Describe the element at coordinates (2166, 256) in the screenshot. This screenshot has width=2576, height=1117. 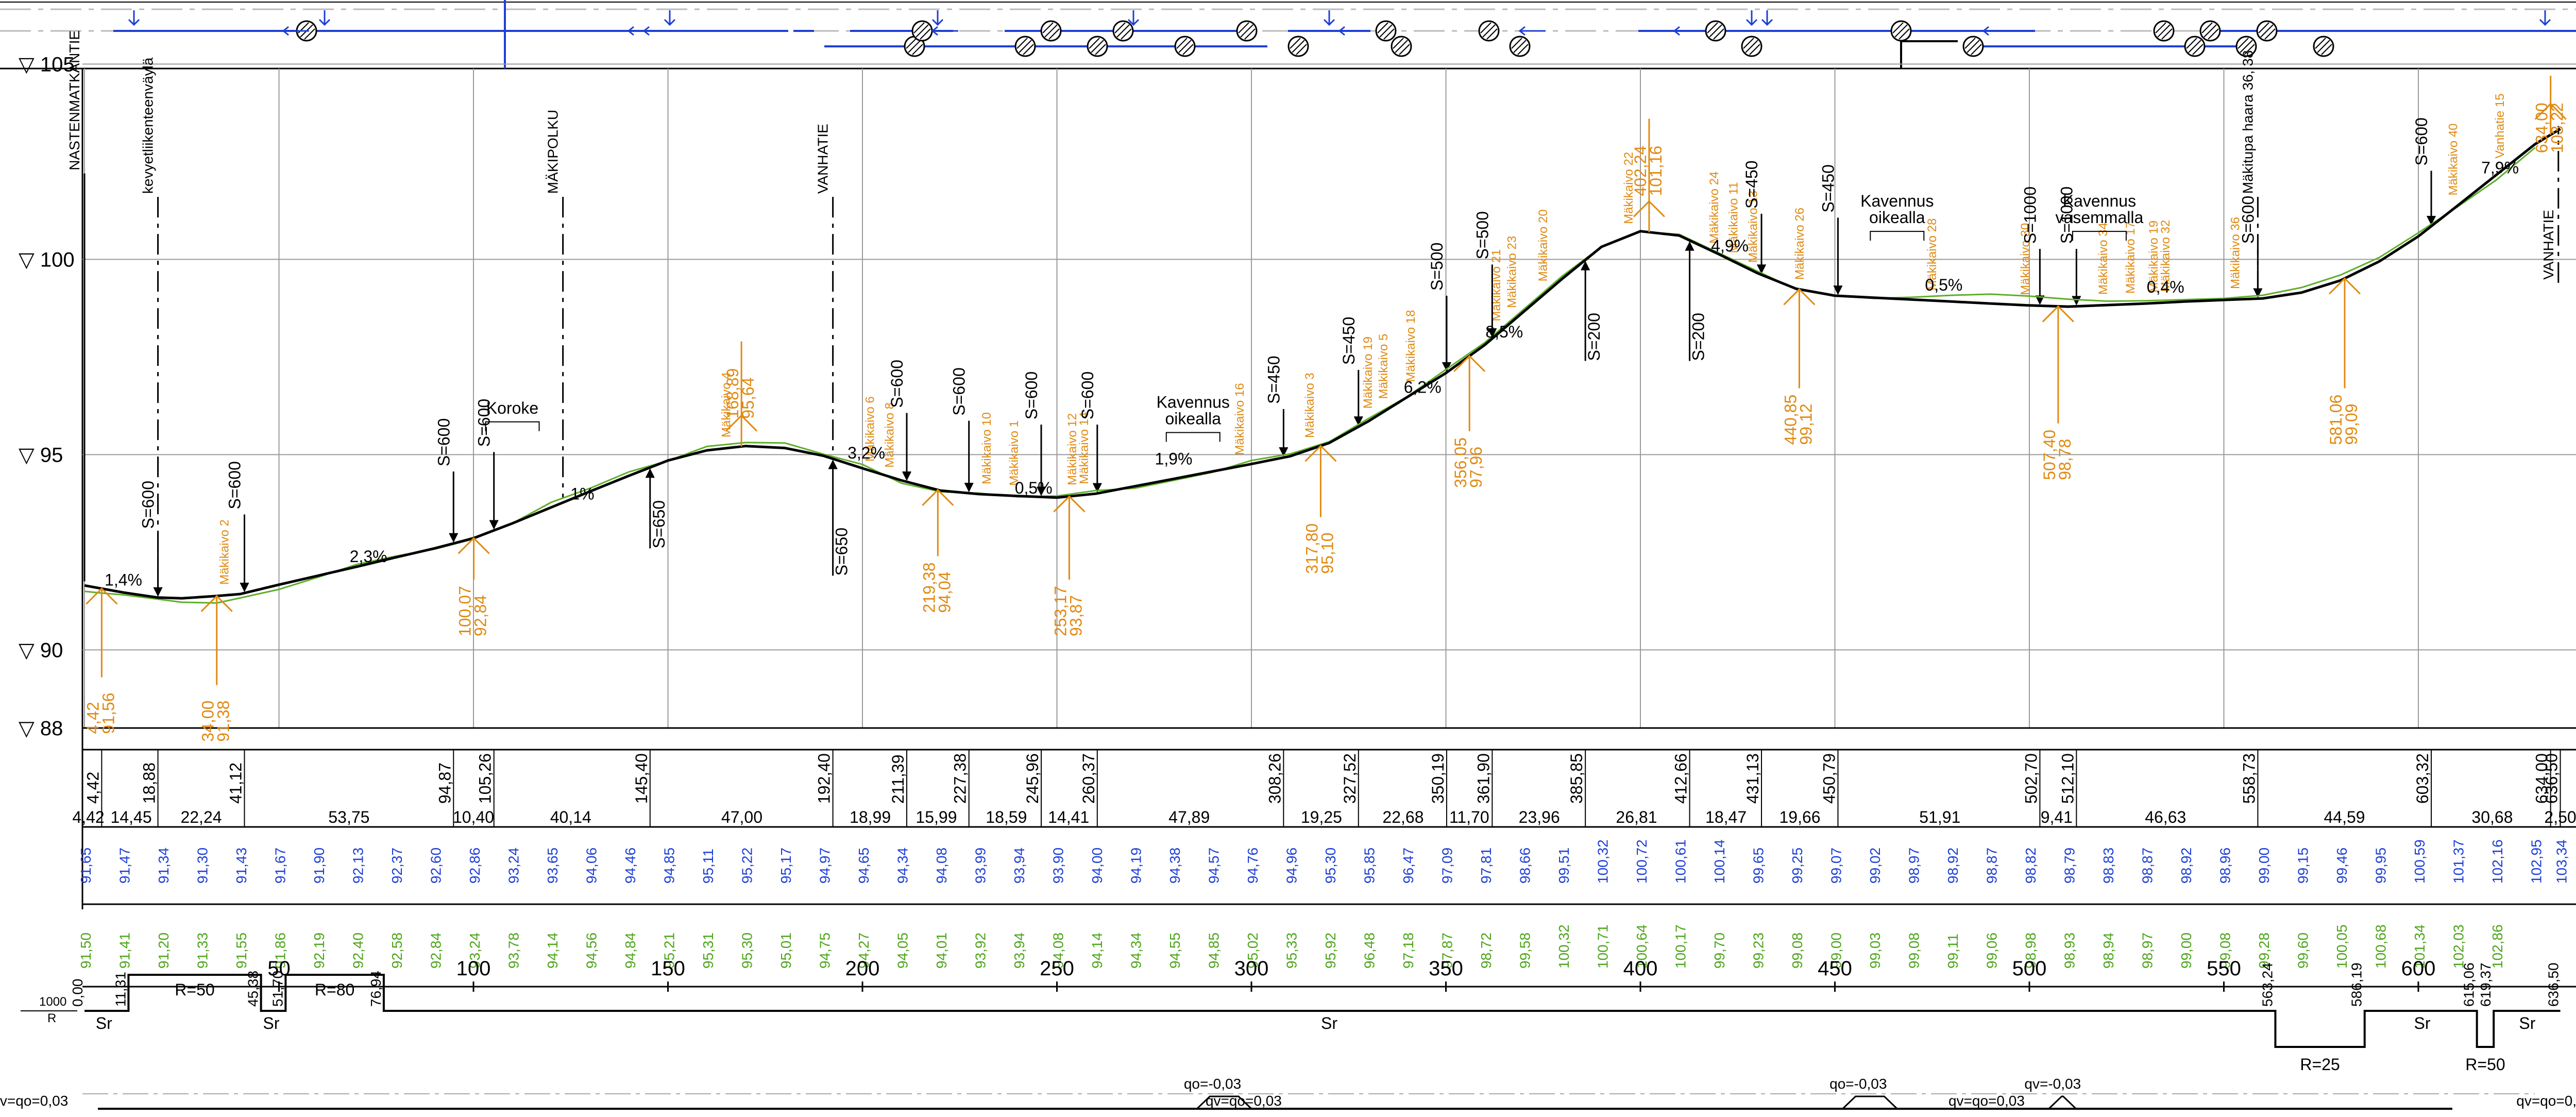
I see `manhole-label: Mäkikaivo 32` at that location.